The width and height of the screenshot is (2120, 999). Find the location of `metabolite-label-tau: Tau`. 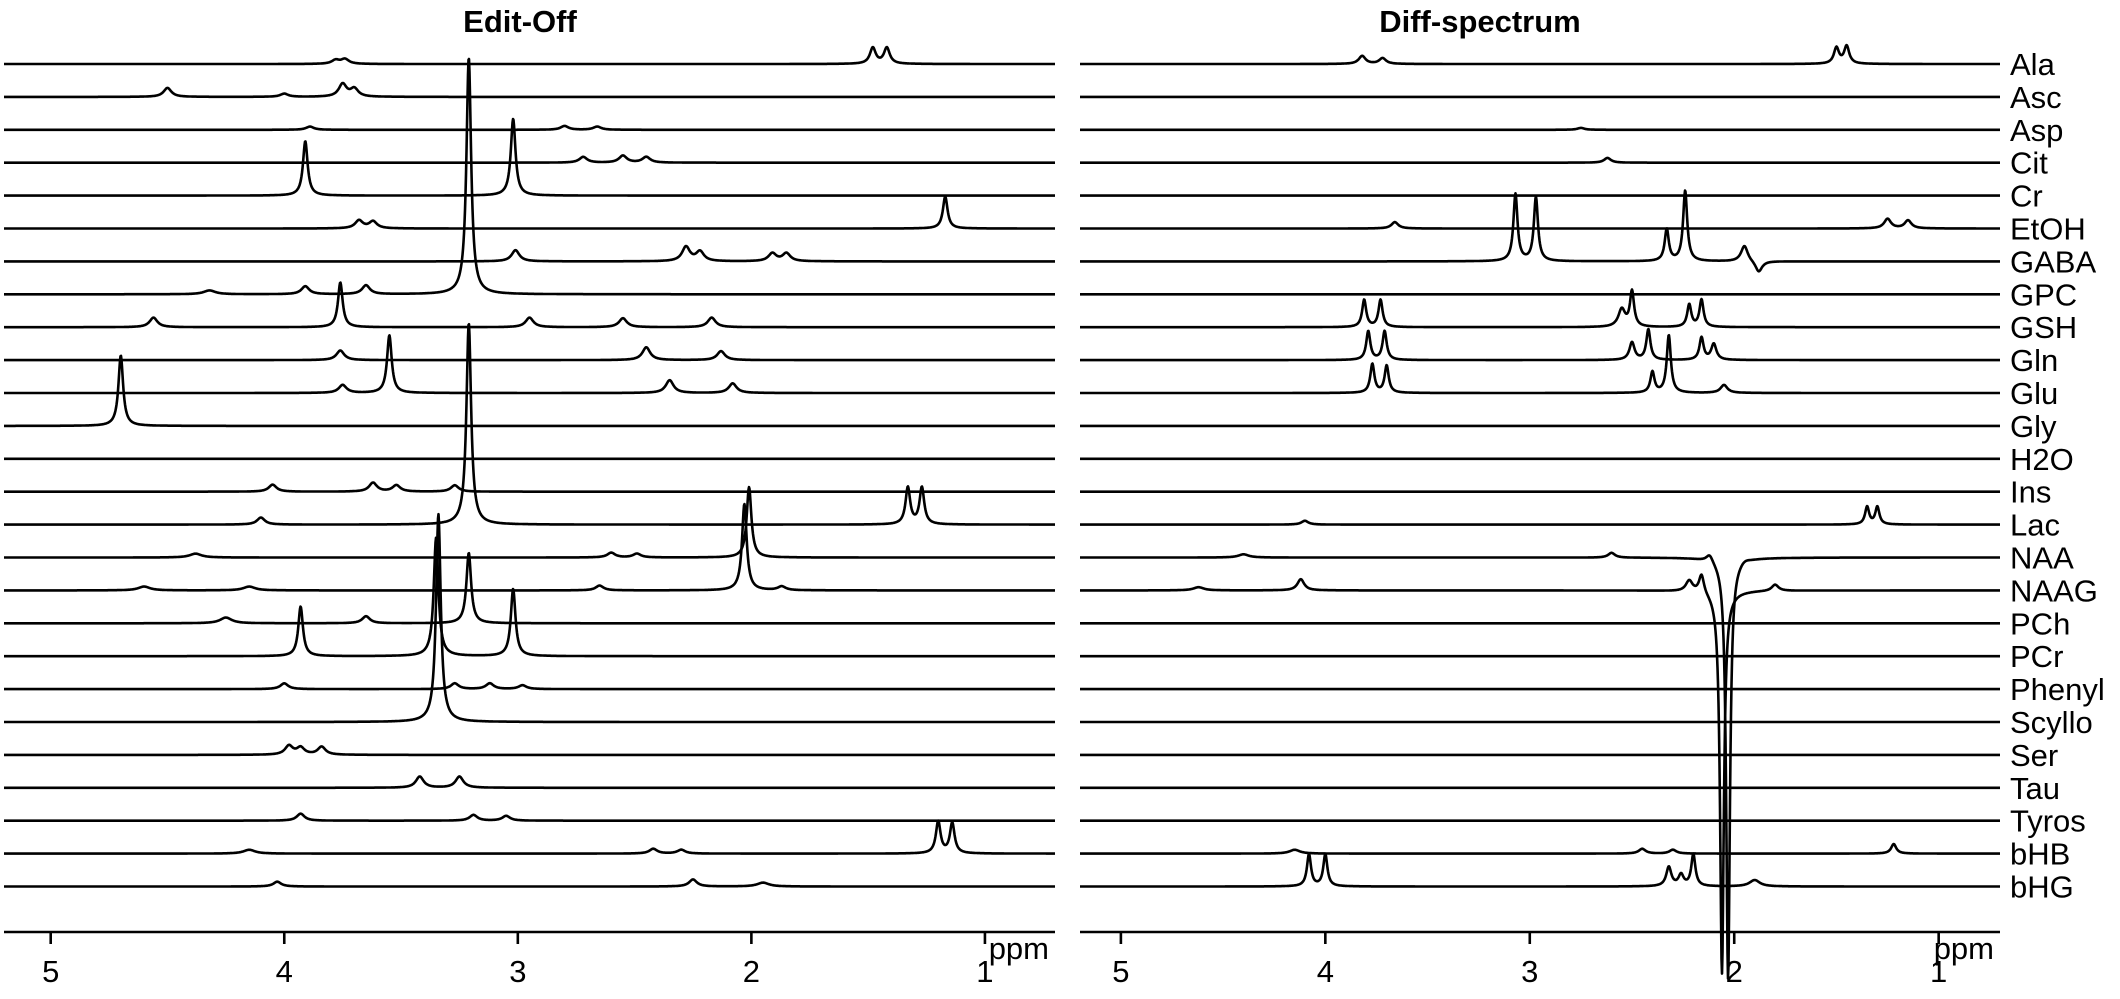

metabolite-label-tau: Tau is located at coordinates (2035, 788).